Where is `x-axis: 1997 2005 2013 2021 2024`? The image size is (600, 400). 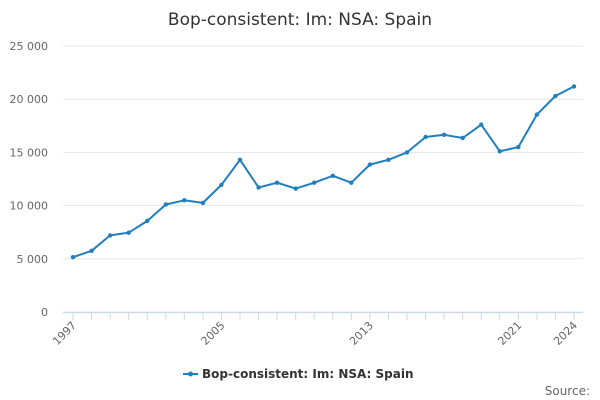 x-axis: 1997 2005 2013 2021 2024 is located at coordinates (316, 330).